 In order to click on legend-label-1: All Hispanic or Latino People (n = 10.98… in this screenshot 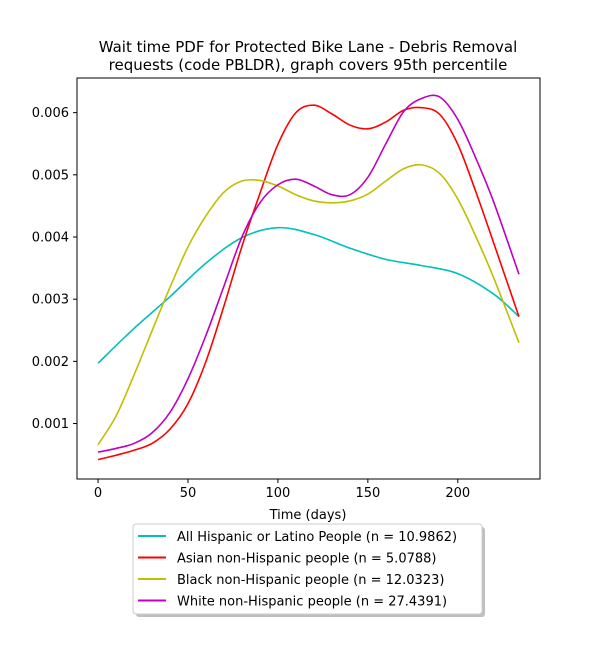, I will do `click(317, 537)`.